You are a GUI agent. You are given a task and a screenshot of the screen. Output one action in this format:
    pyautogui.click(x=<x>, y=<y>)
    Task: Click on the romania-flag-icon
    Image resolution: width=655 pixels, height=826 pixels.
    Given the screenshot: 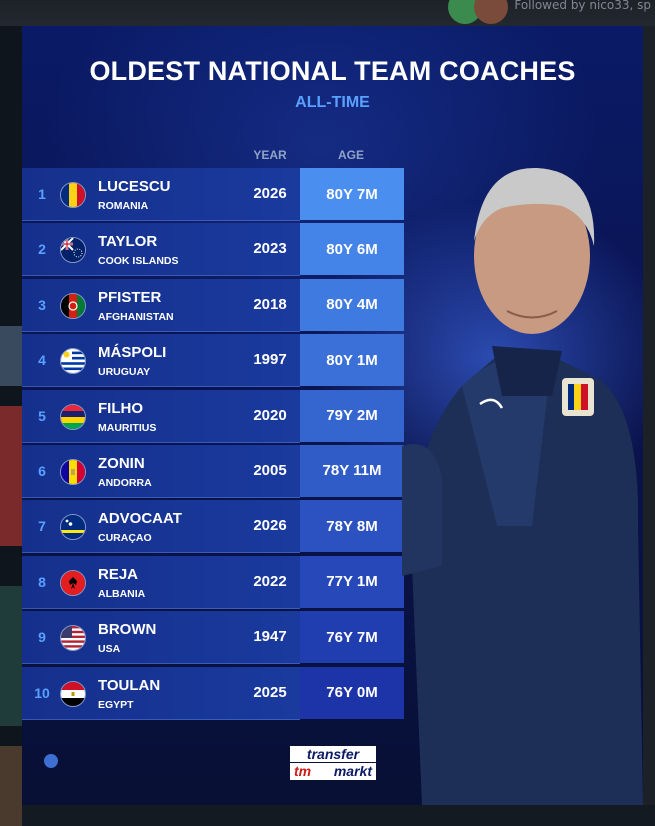 What is the action you would take?
    pyautogui.click(x=73, y=195)
    